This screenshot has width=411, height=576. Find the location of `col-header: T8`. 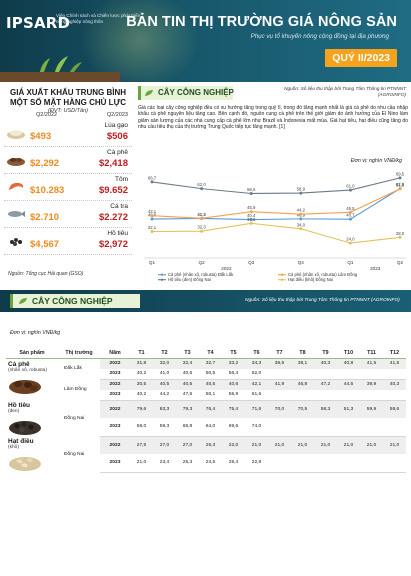

col-header: T8 is located at coordinates (302, 353).